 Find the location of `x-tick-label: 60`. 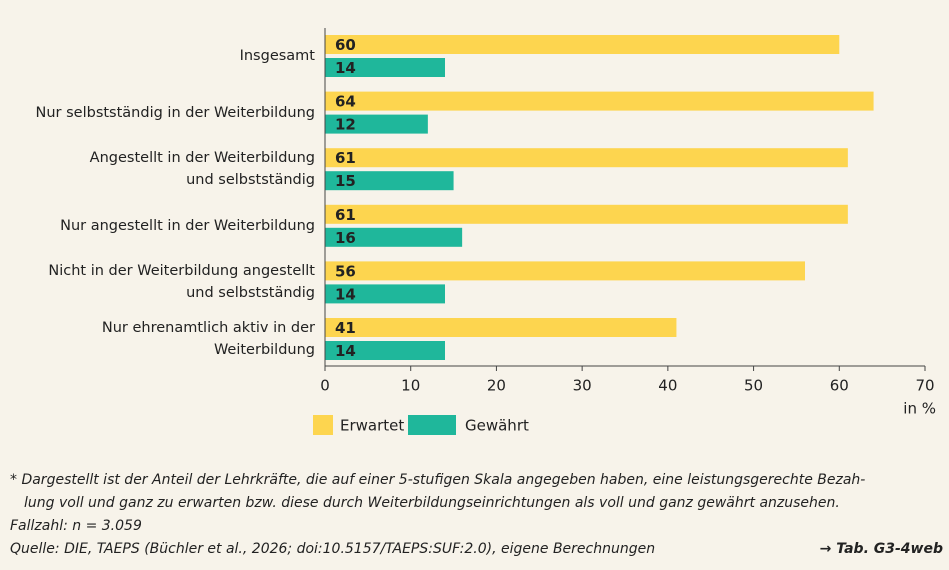

x-tick-label: 60 is located at coordinates (839, 386).